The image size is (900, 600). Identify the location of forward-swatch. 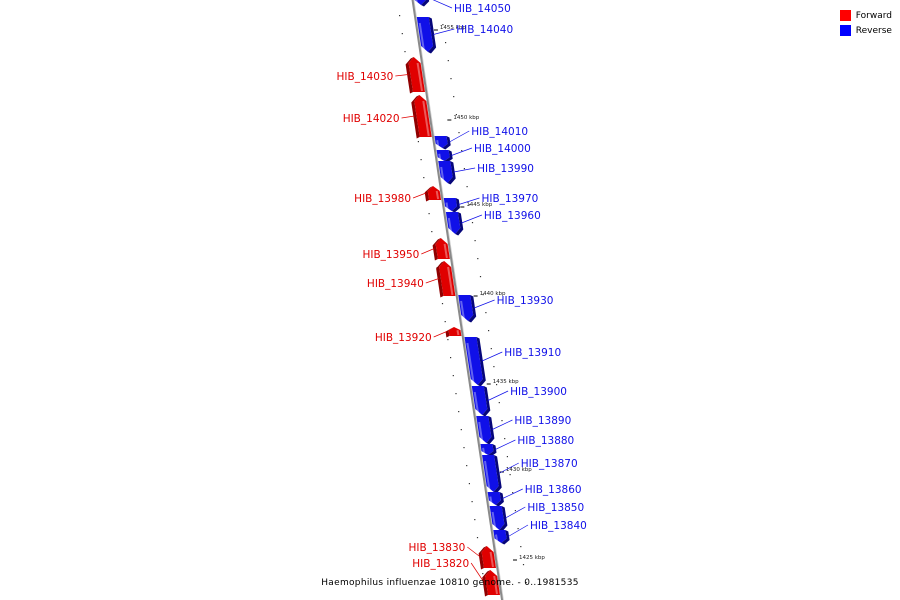
(845, 15).